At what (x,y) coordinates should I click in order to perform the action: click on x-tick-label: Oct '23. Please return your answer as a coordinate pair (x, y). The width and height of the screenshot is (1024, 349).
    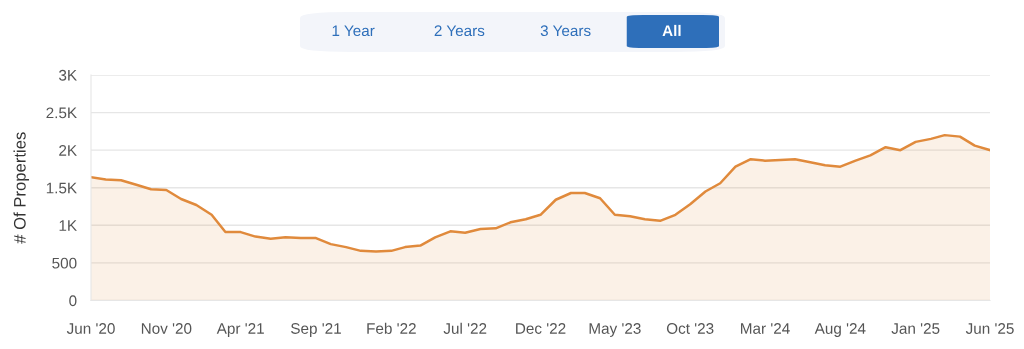
    Looking at the image, I should click on (690, 328).